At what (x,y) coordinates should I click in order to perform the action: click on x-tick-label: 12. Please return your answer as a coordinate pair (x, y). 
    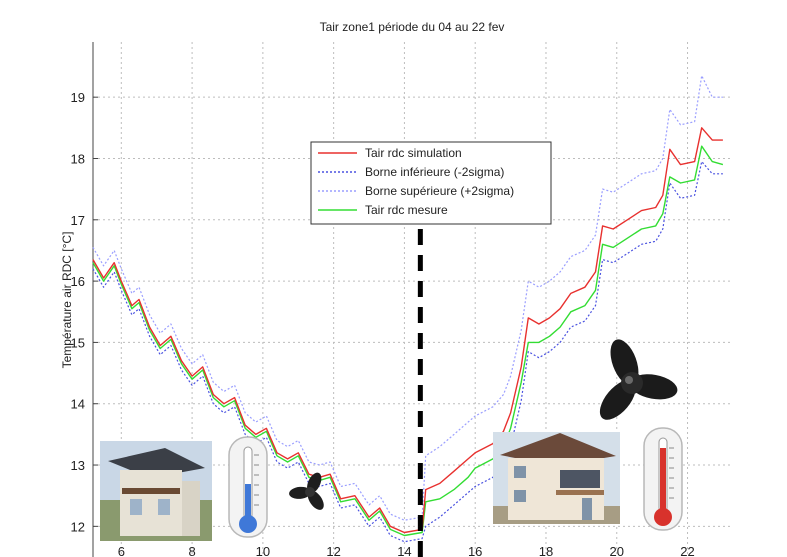
    Looking at the image, I should click on (333, 550).